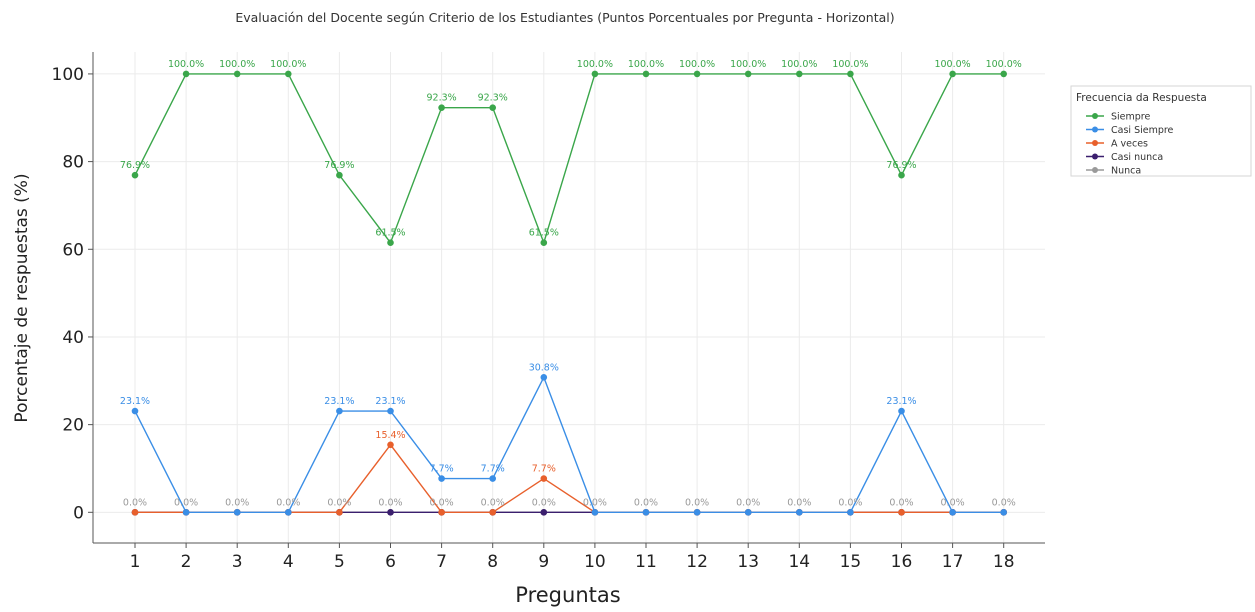 This screenshot has width=1255, height=612. I want to click on x-tick-label: 10, so click(595, 562).